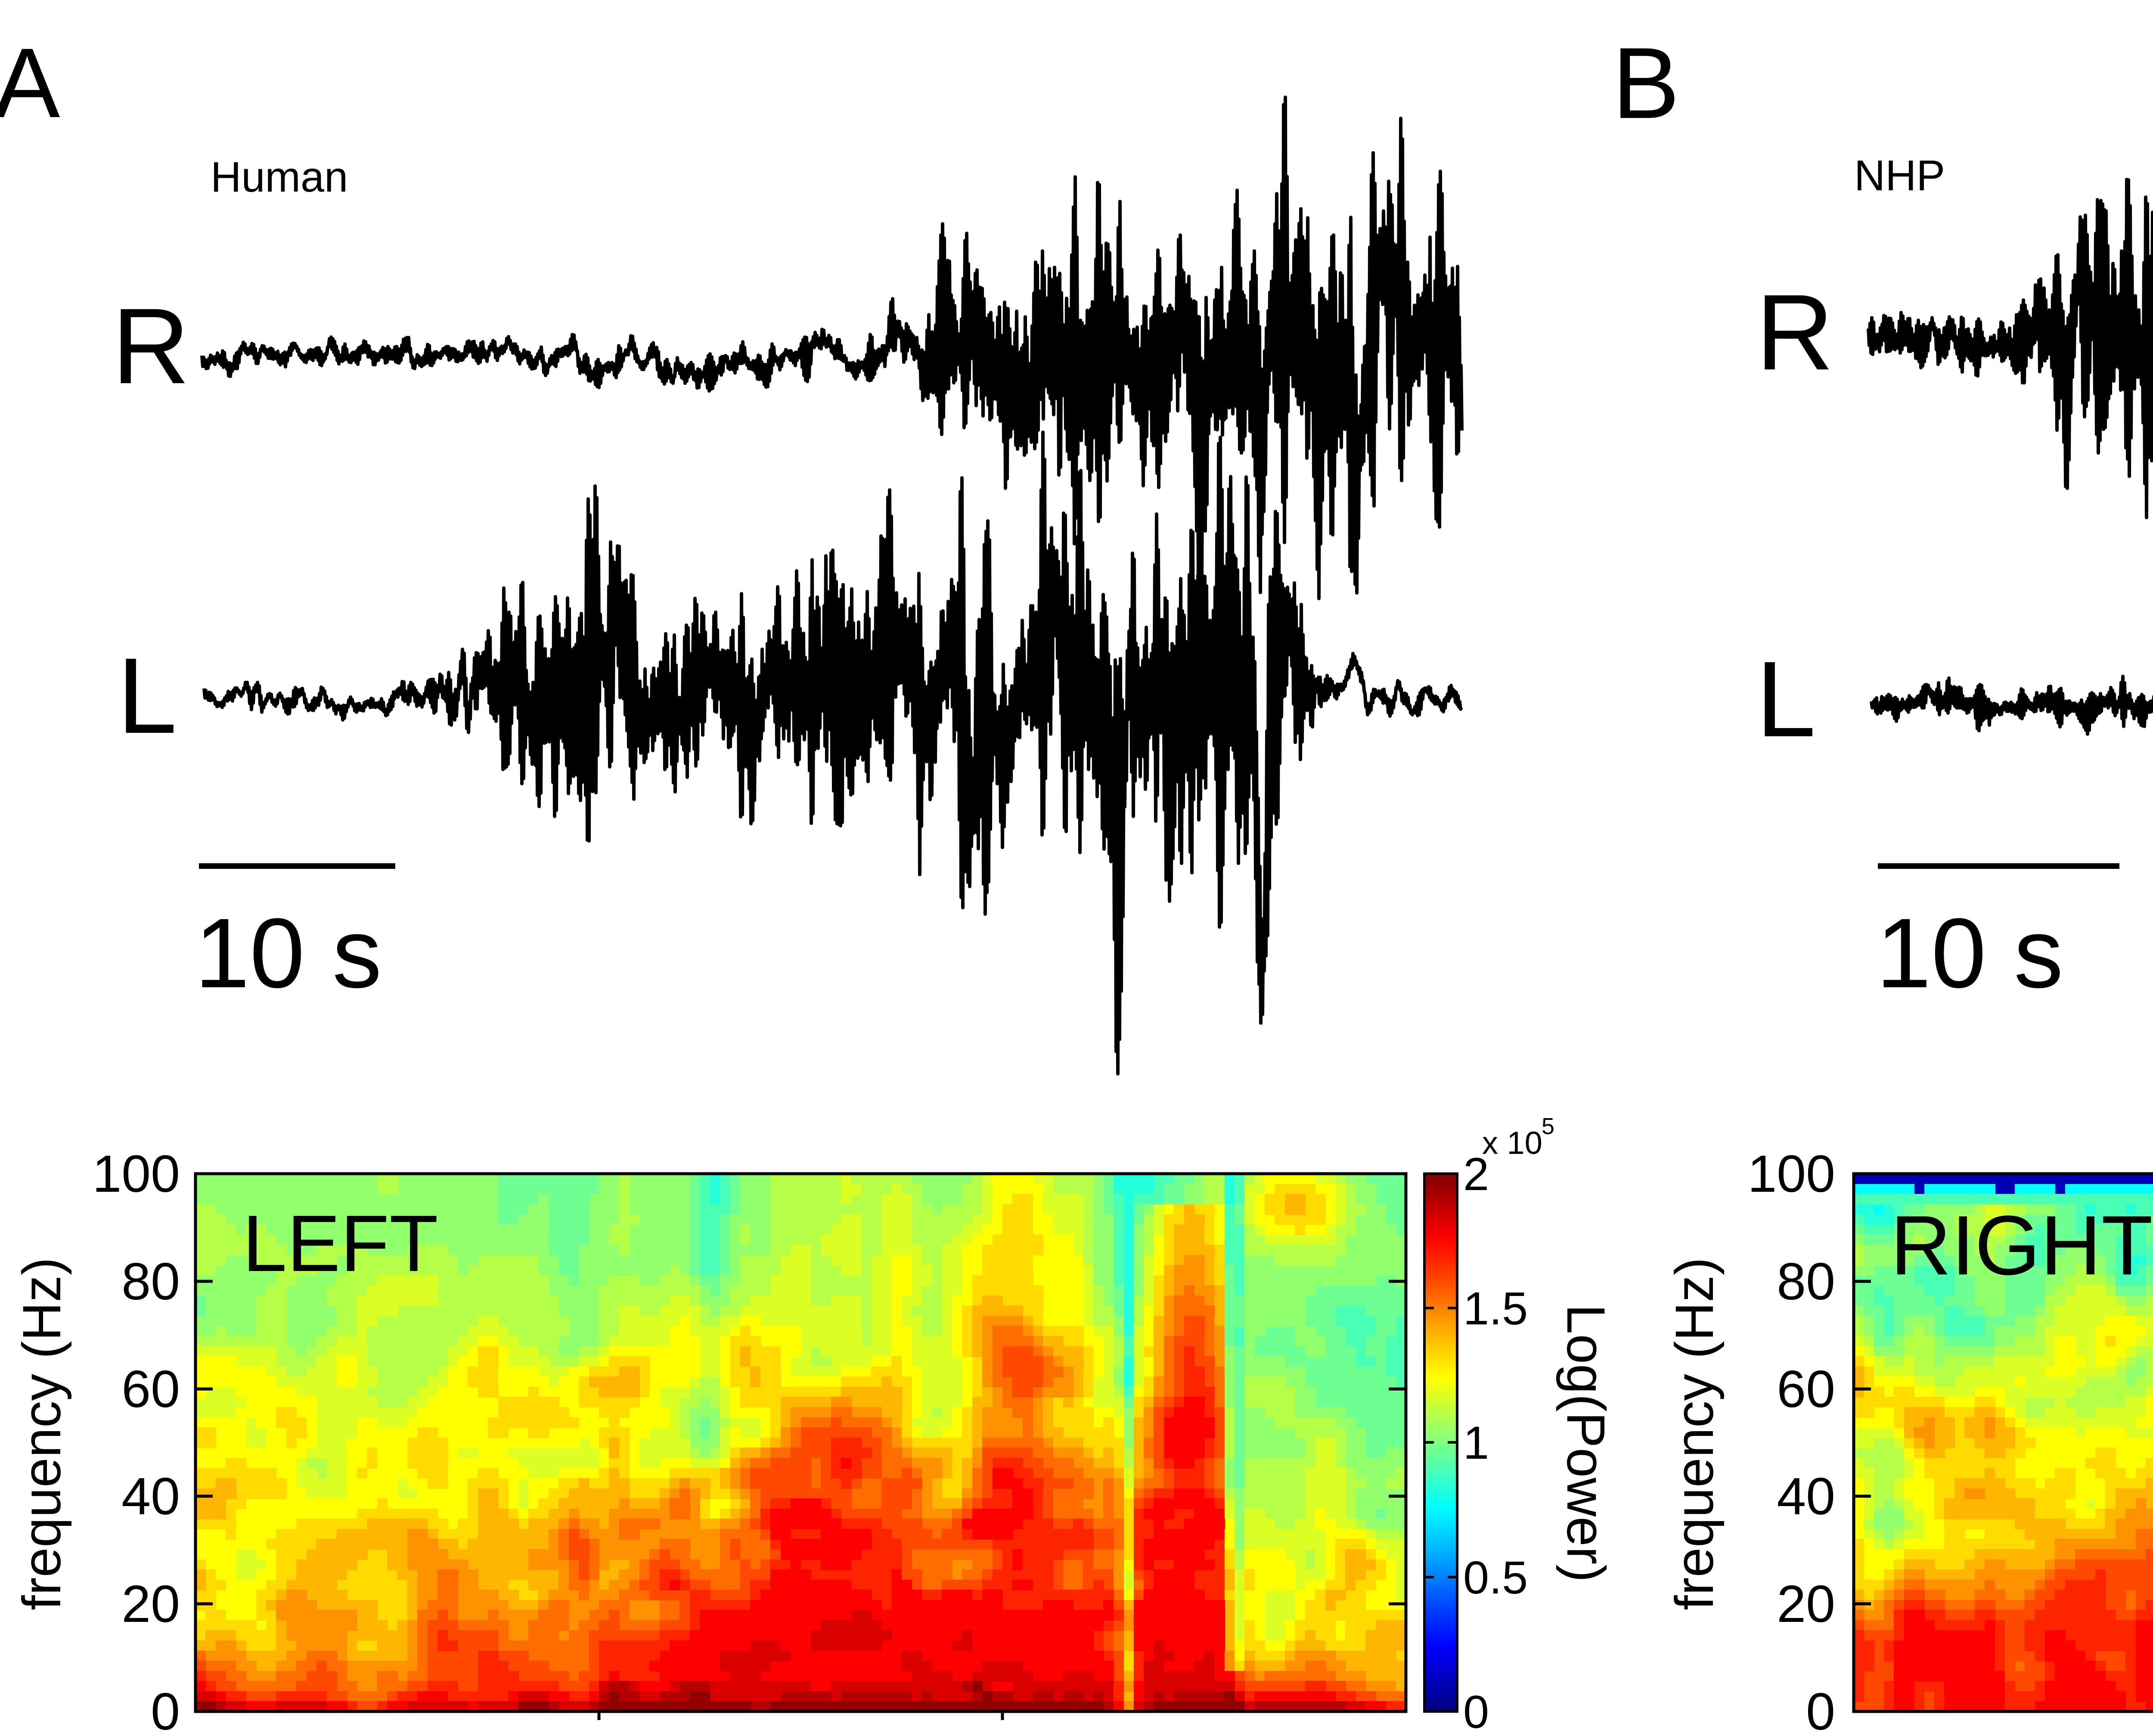 The height and width of the screenshot is (1736, 2153). I want to click on svg-text: 2, so click(1476, 1174).